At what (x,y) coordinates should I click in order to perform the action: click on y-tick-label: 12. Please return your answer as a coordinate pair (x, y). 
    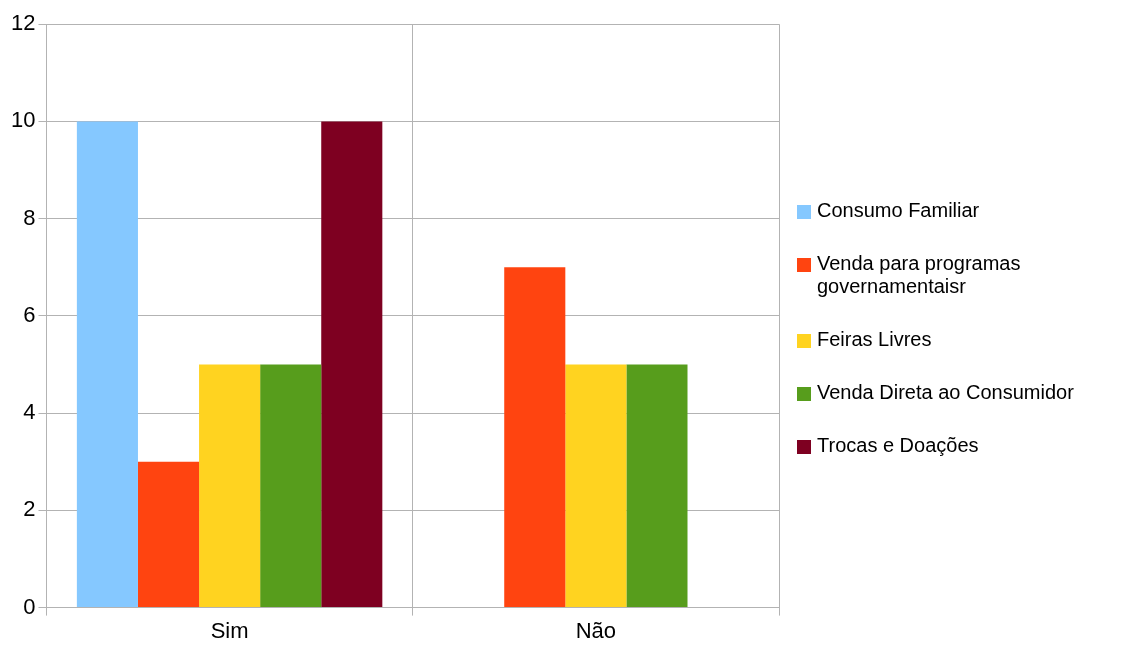
    Looking at the image, I should click on (23, 23).